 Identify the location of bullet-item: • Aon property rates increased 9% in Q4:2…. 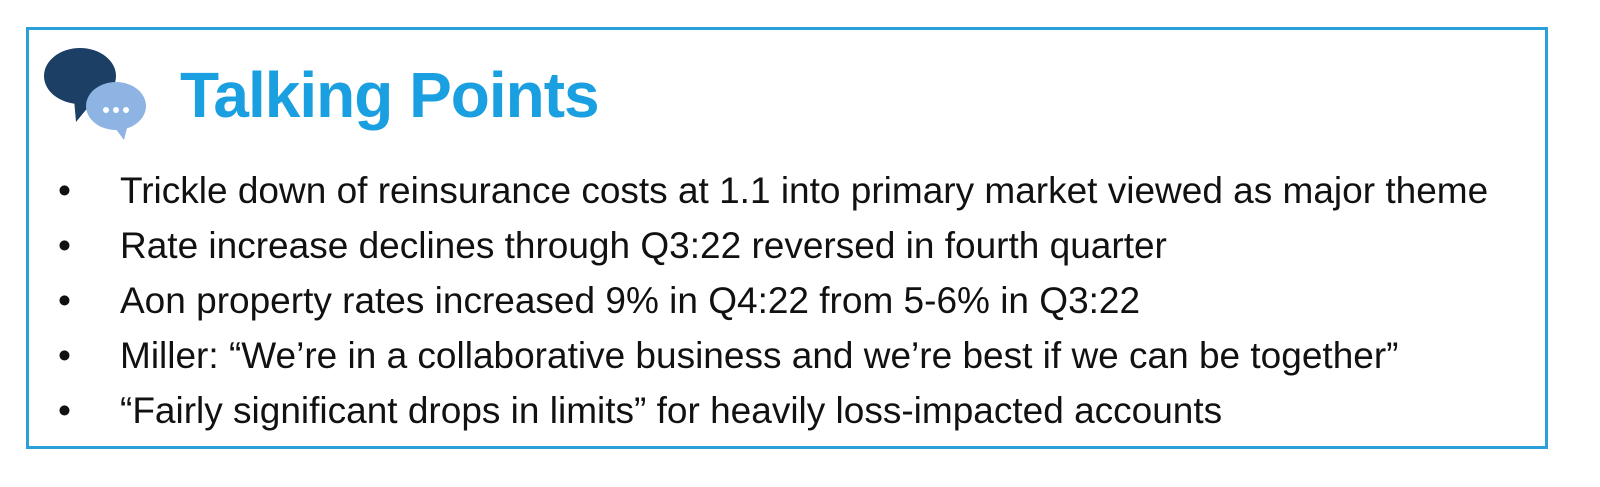
(773, 300).